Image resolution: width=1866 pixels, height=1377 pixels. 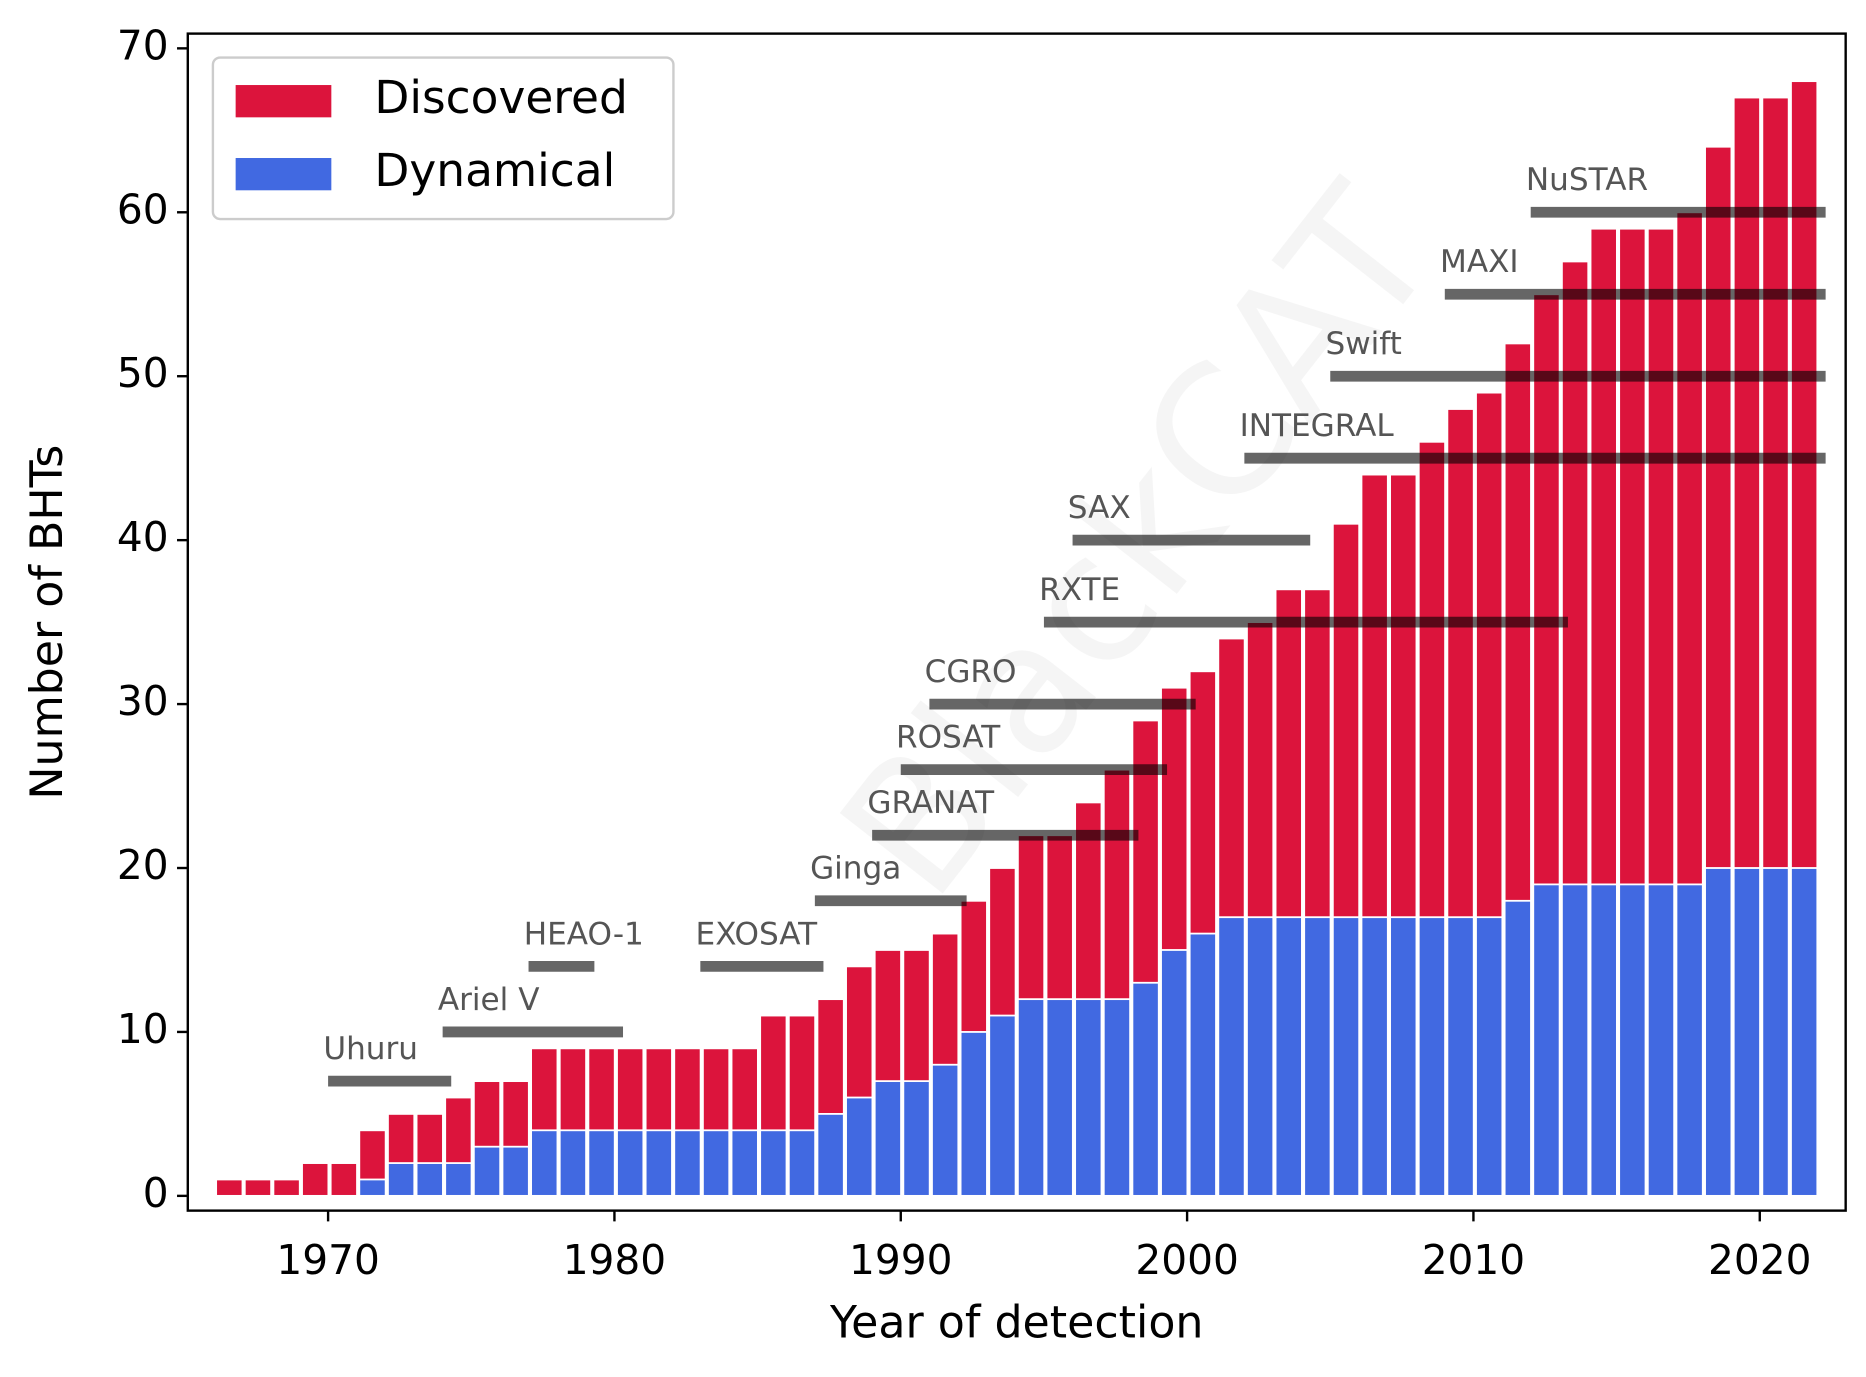 I want to click on mission-label: NuSTAR, so click(x=1587, y=180).